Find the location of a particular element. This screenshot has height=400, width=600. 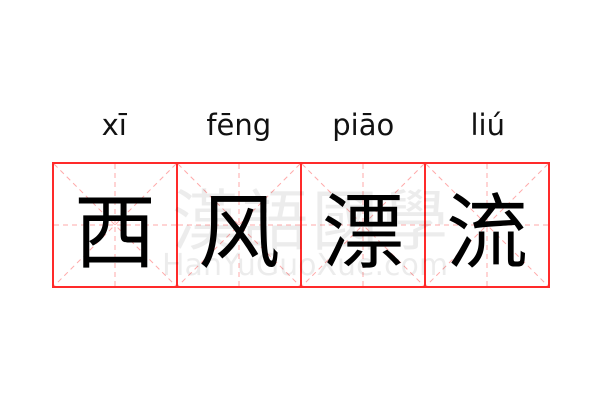

hanzi-1: 西 is located at coordinates (114, 233).